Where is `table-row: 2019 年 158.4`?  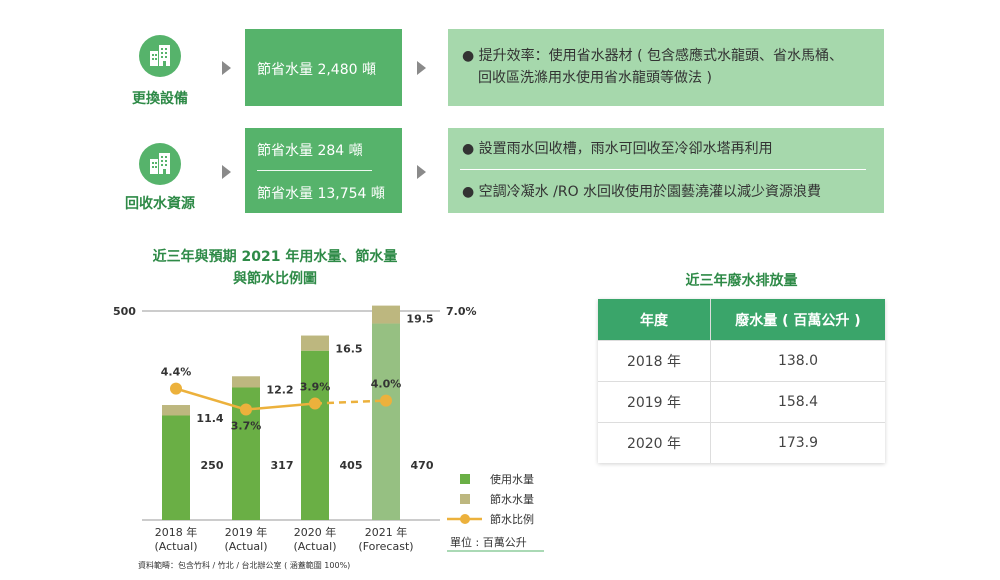
table-row: 2019 年 158.4 is located at coordinates (741, 402).